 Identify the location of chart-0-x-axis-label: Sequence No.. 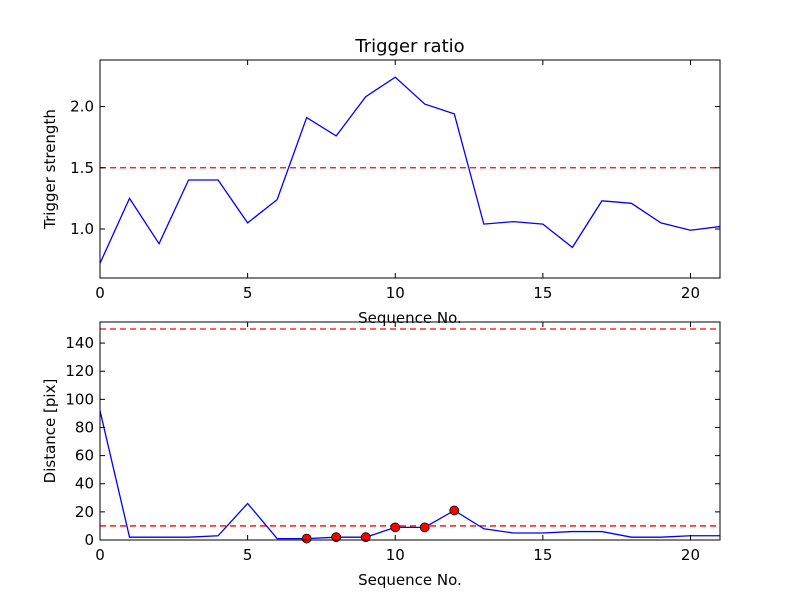
(410, 318).